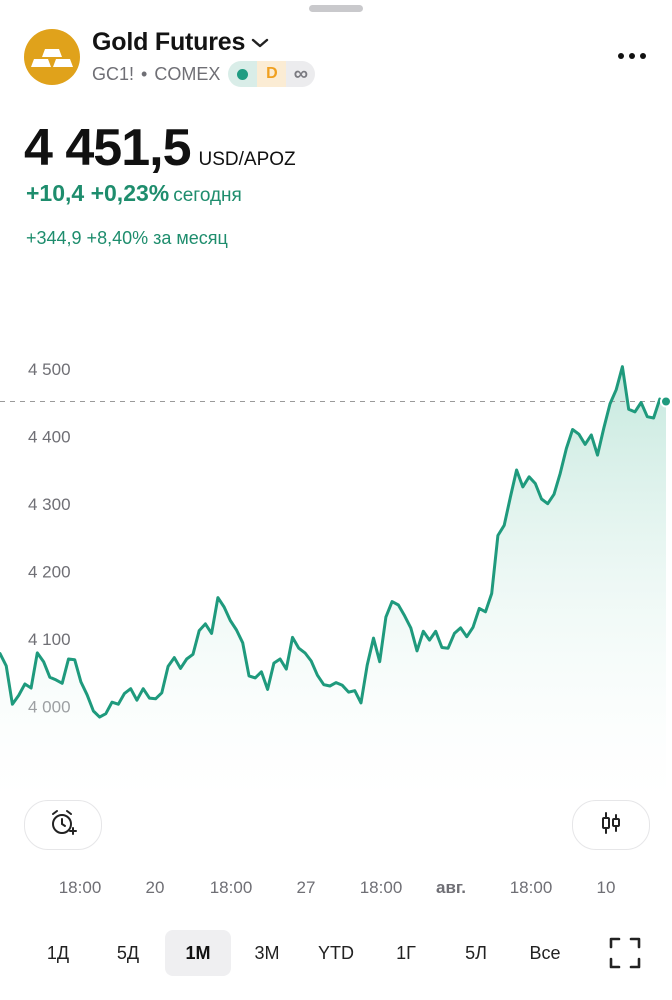 This screenshot has height=1000, width=672. Describe the element at coordinates (260, 43) in the screenshot. I see `chevron-down-icon` at that location.